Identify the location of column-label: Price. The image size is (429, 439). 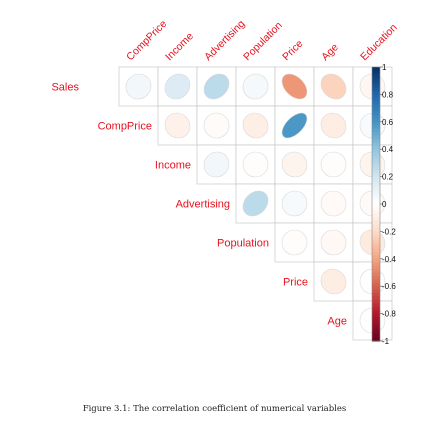
(293, 51).